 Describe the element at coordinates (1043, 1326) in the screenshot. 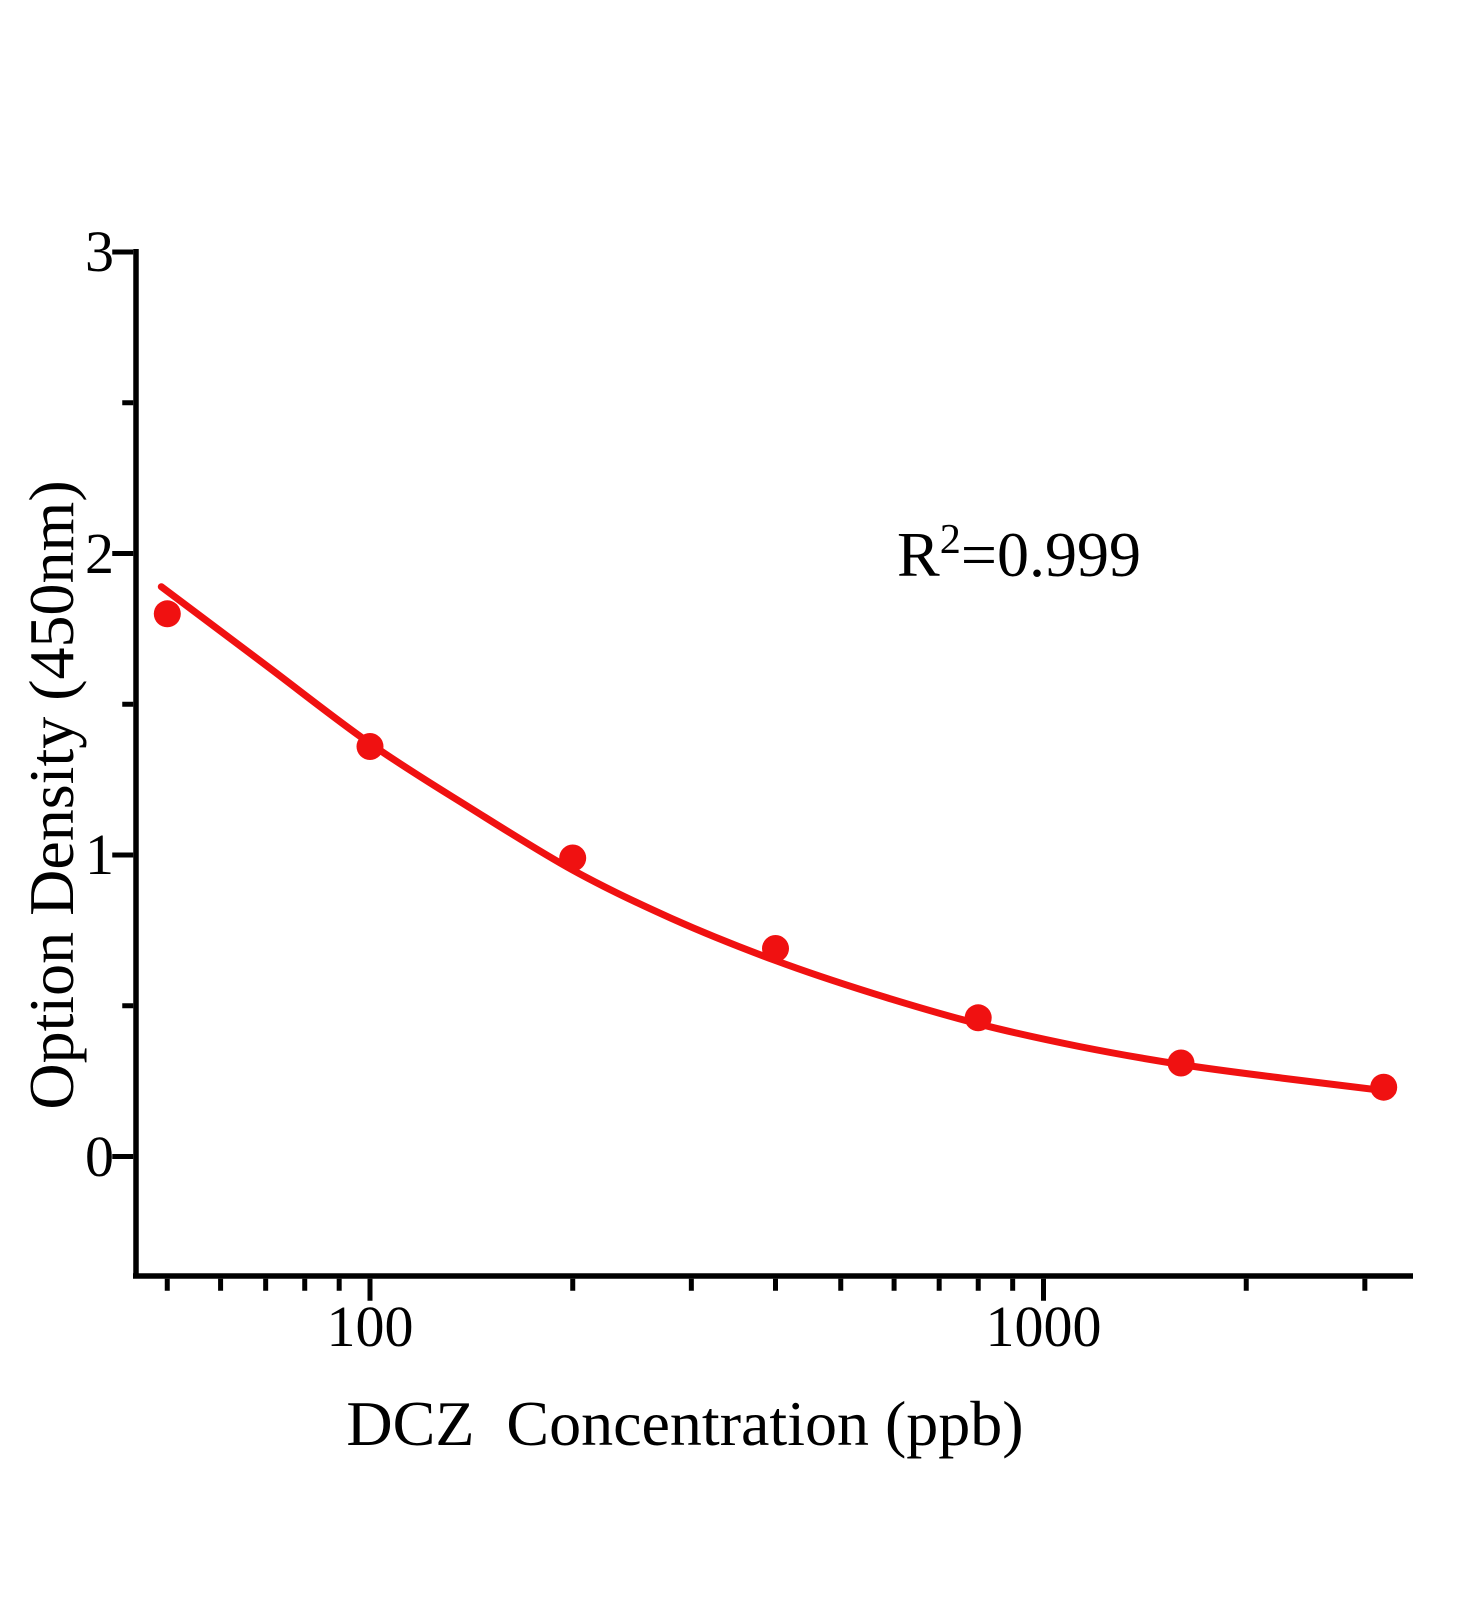

I see `x-tick-label-1000: 1000` at that location.